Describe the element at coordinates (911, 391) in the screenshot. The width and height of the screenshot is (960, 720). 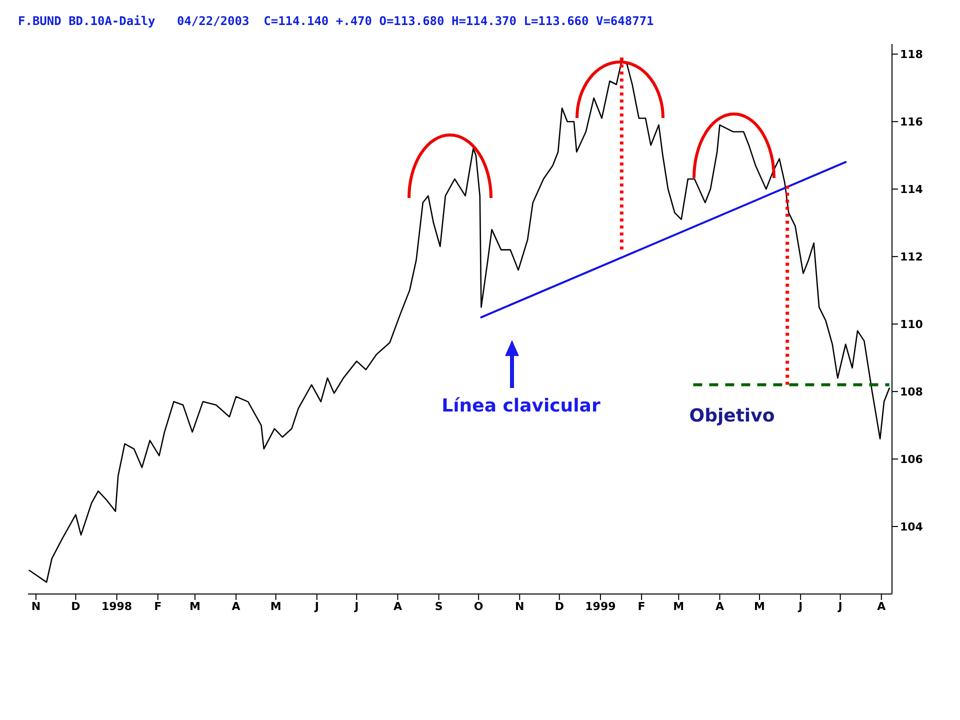
I see `y-tick-label: 108` at that location.